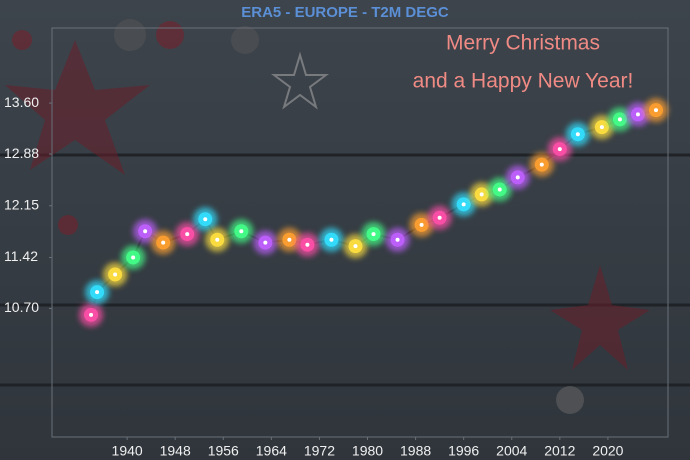 Image resolution: width=690 pixels, height=460 pixels. Describe the element at coordinates (21, 256) in the screenshot. I see `y-tick-label: 11.42` at that location.